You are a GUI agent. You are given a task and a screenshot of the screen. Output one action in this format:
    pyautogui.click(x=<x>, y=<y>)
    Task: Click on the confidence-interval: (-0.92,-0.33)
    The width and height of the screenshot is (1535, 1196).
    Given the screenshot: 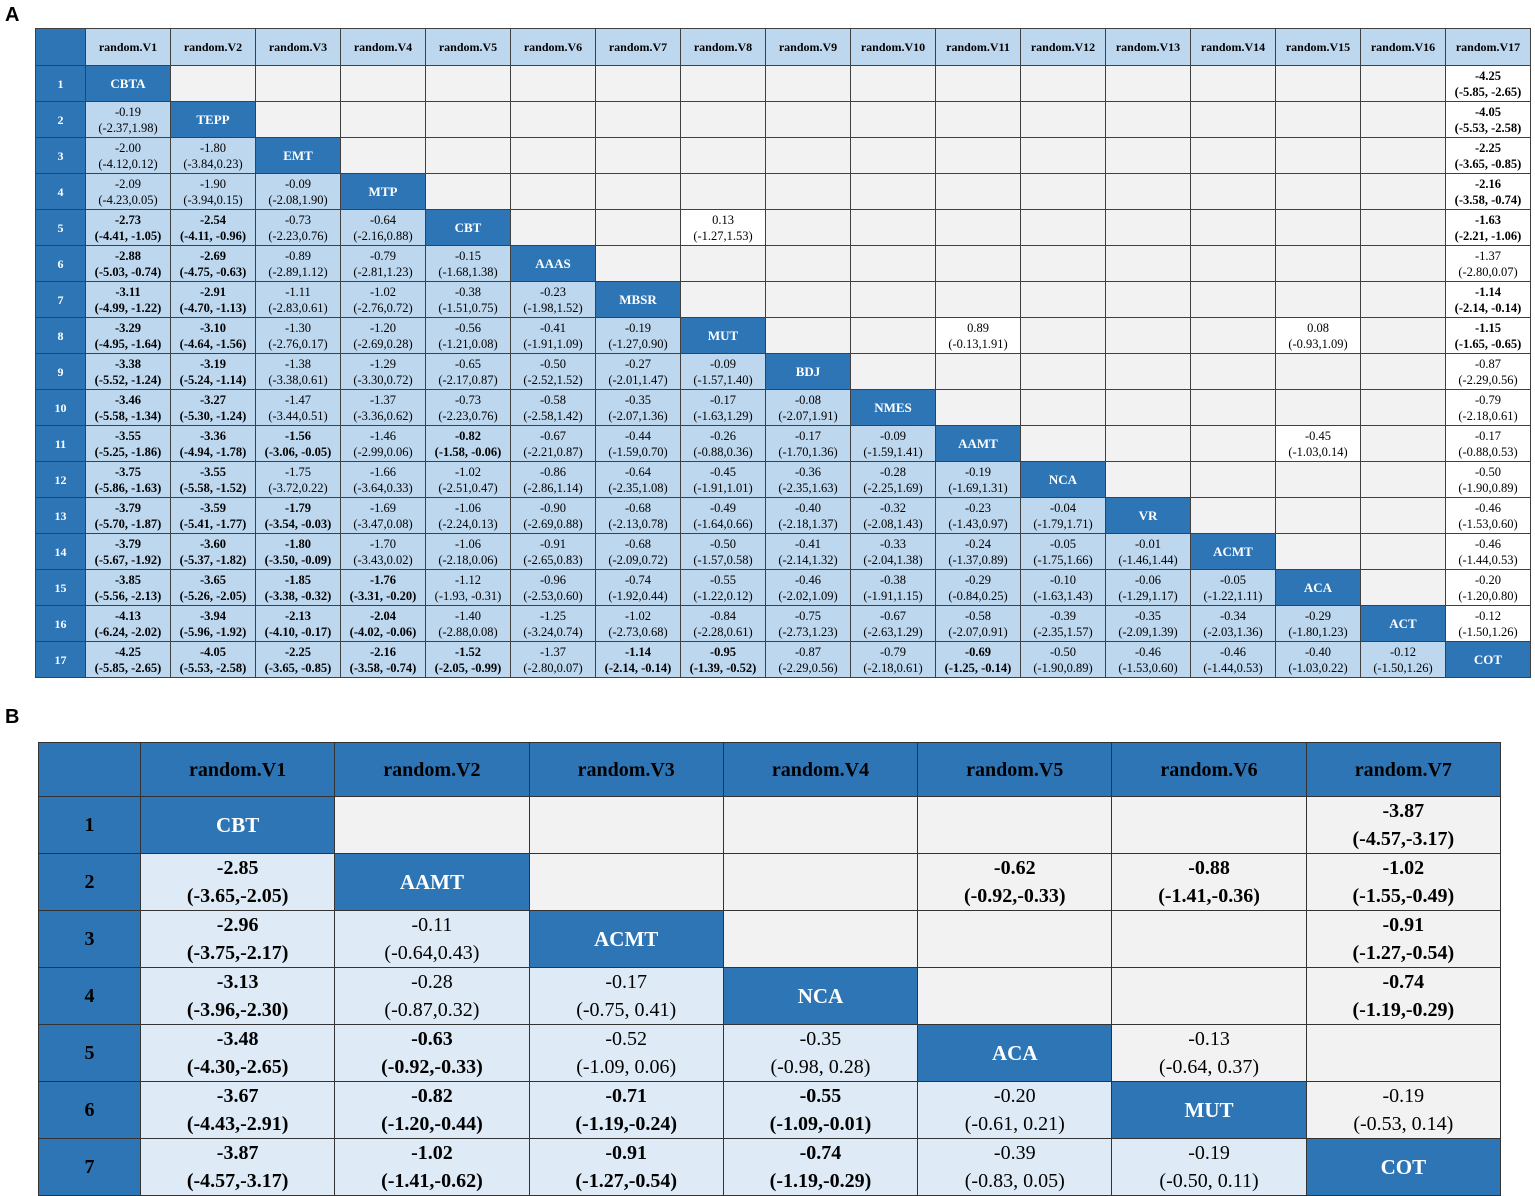 What is the action you would take?
    pyautogui.click(x=432, y=1067)
    